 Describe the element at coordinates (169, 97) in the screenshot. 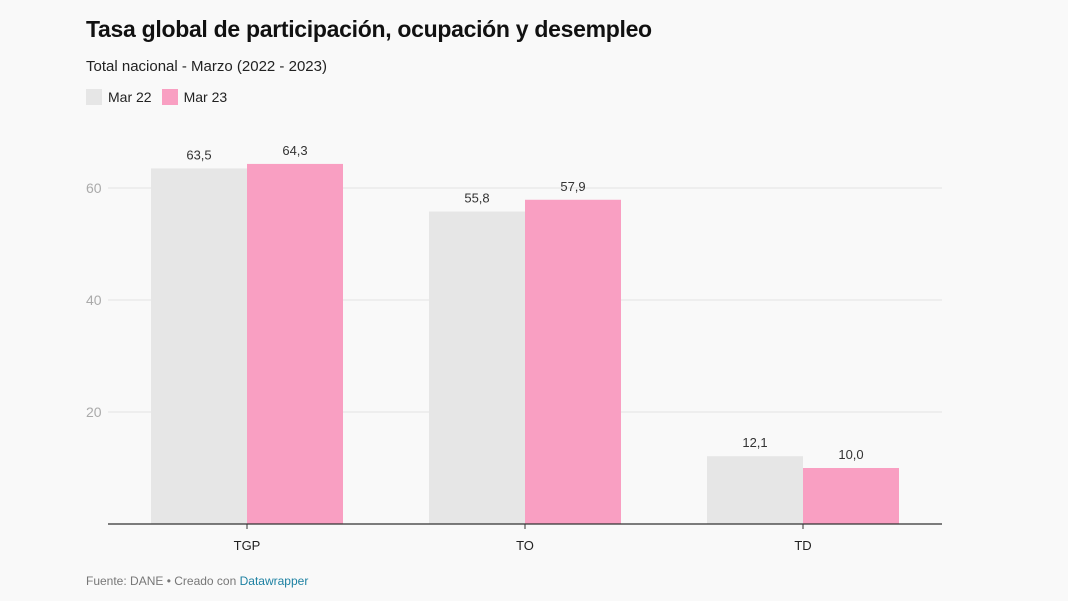

I see `legend-swatch-mar23` at that location.